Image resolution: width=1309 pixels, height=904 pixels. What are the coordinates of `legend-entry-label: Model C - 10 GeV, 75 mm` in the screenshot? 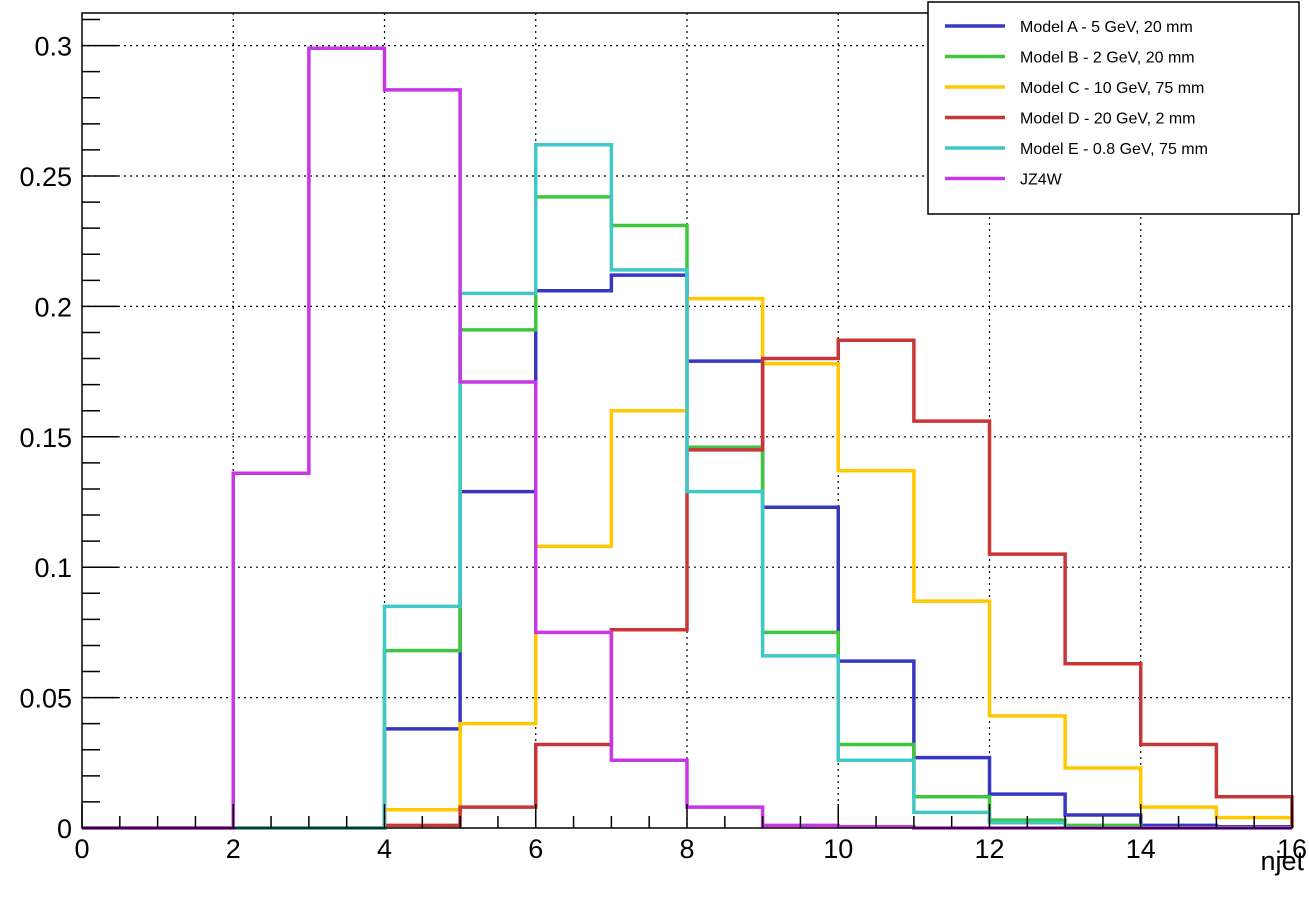 It's located at (1112, 88).